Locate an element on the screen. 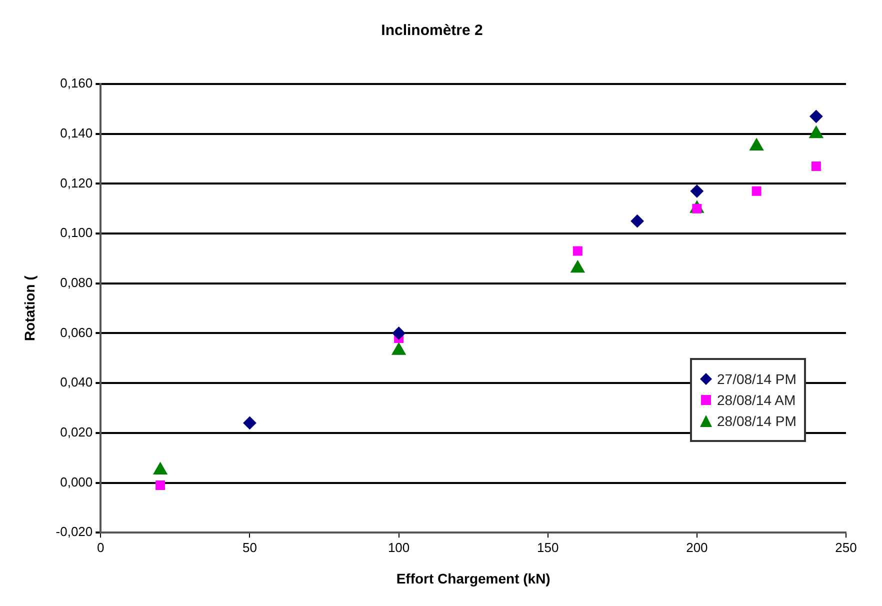 The width and height of the screenshot is (882, 606). legend-label: 27/08/14 PM is located at coordinates (756, 379).